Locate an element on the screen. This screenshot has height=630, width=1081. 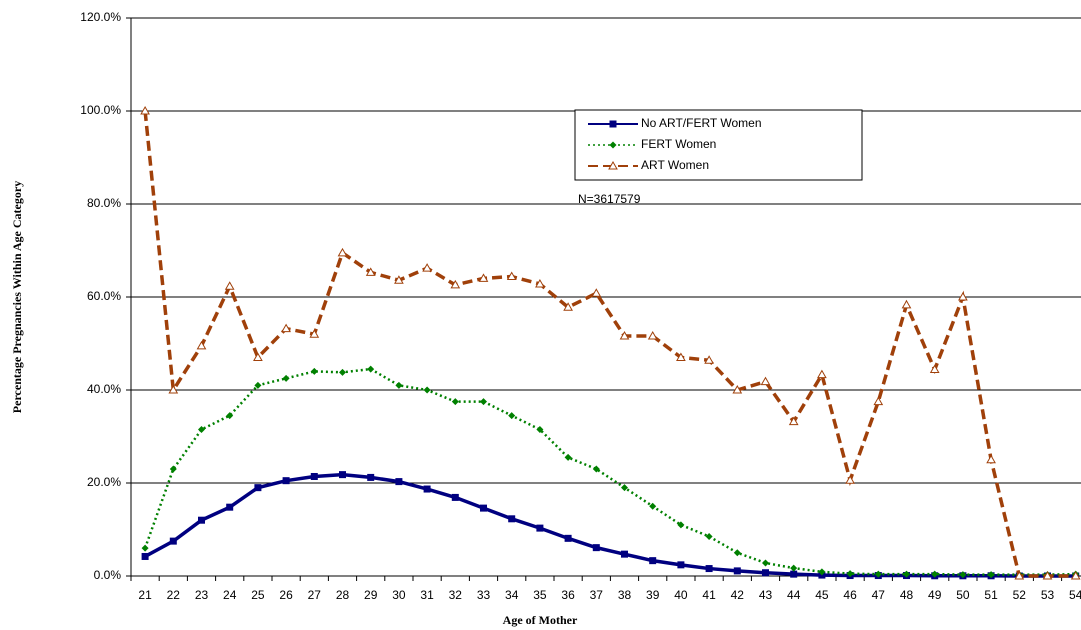
legend-label: ART Women is located at coordinates (675, 165).